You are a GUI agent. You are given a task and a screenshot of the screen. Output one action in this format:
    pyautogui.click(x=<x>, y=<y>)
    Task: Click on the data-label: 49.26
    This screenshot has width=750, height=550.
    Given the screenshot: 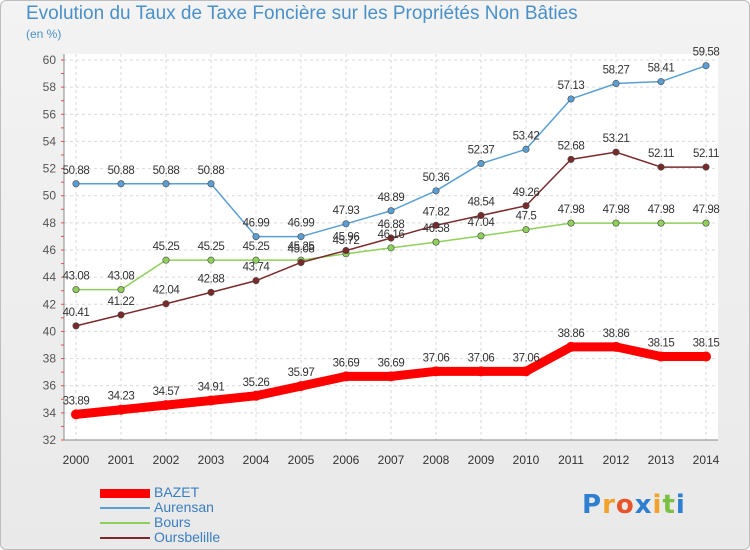 What is the action you would take?
    pyautogui.click(x=526, y=193)
    